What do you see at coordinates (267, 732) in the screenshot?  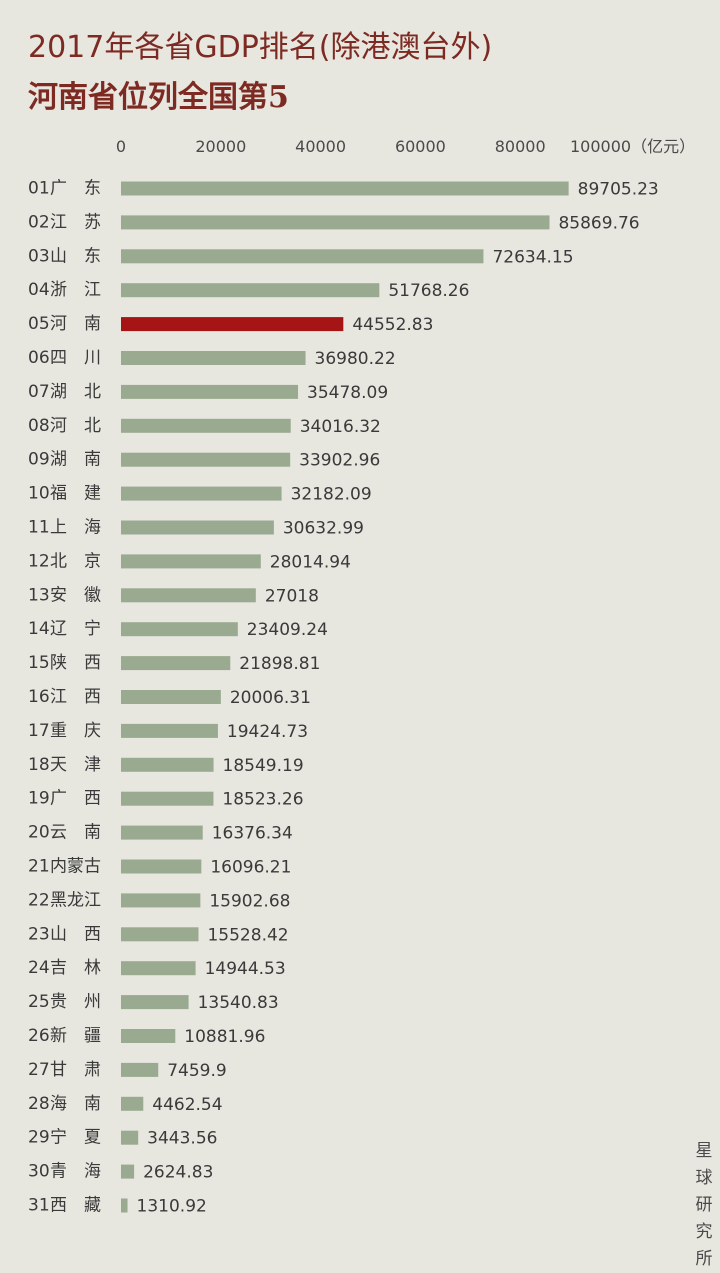 I see `value-label: 19424.73` at bounding box center [267, 732].